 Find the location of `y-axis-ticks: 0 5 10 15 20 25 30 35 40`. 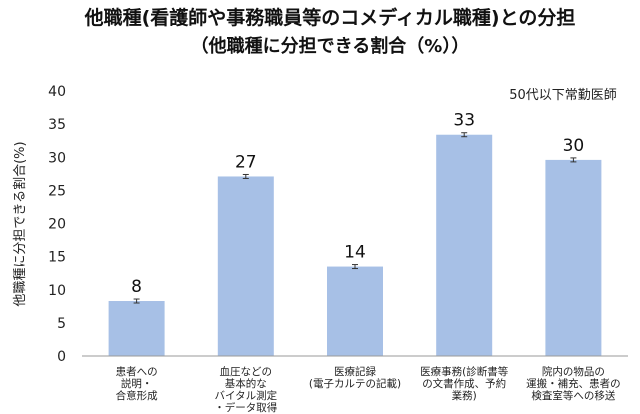

y-axis-ticks: 0 5 10 15 20 25 30 35 40 is located at coordinates (57, 224).